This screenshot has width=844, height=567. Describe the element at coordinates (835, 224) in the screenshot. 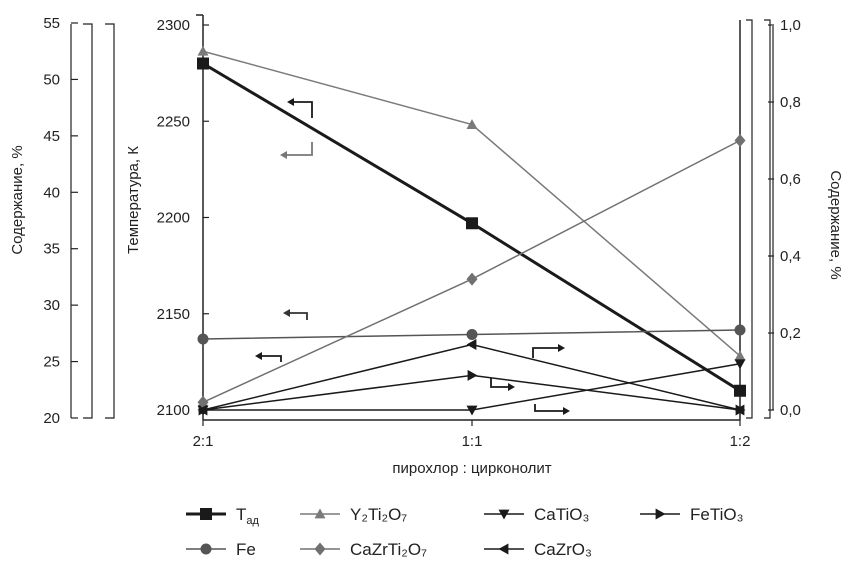

I see `content-right-axis-label: Содержание, %` at that location.